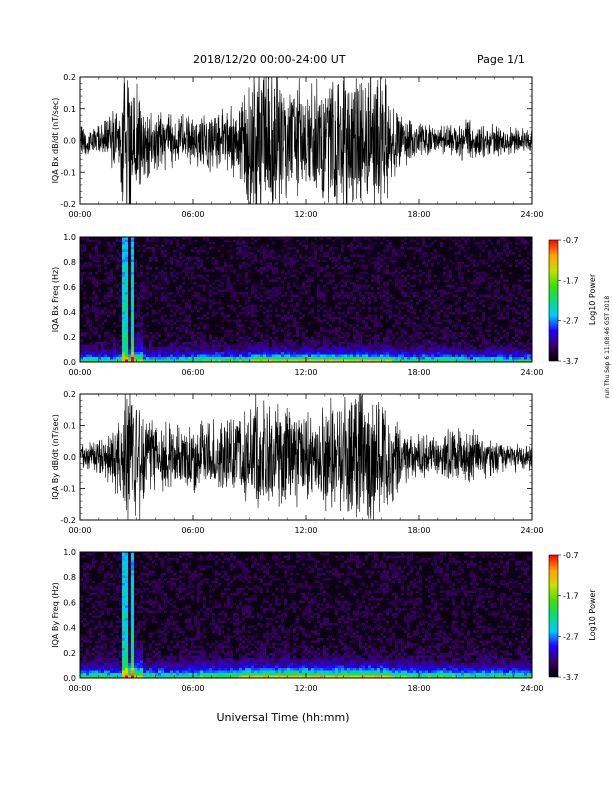 The image size is (612, 792). I want to click on y-axis-label: IQA Bx dB/dt (nT/sec), so click(55, 141).